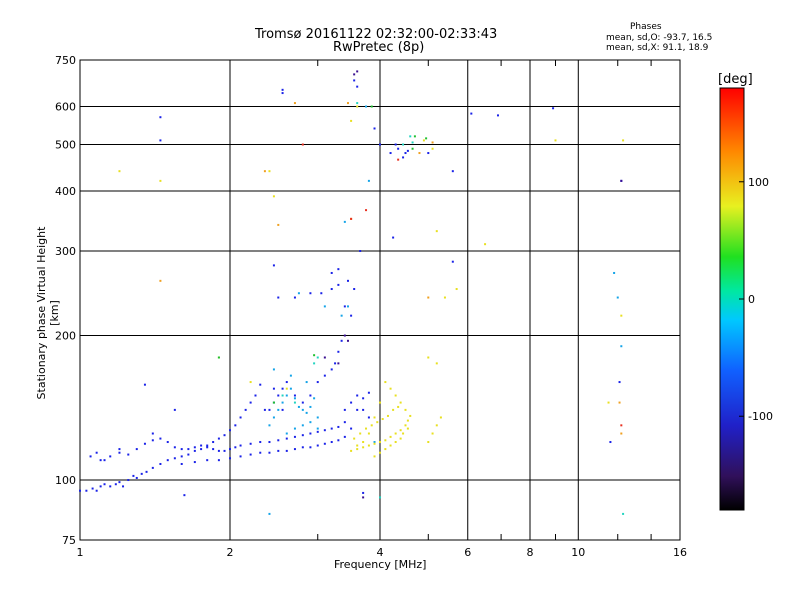  I want to click on phases-title: Phases, so click(646, 27).